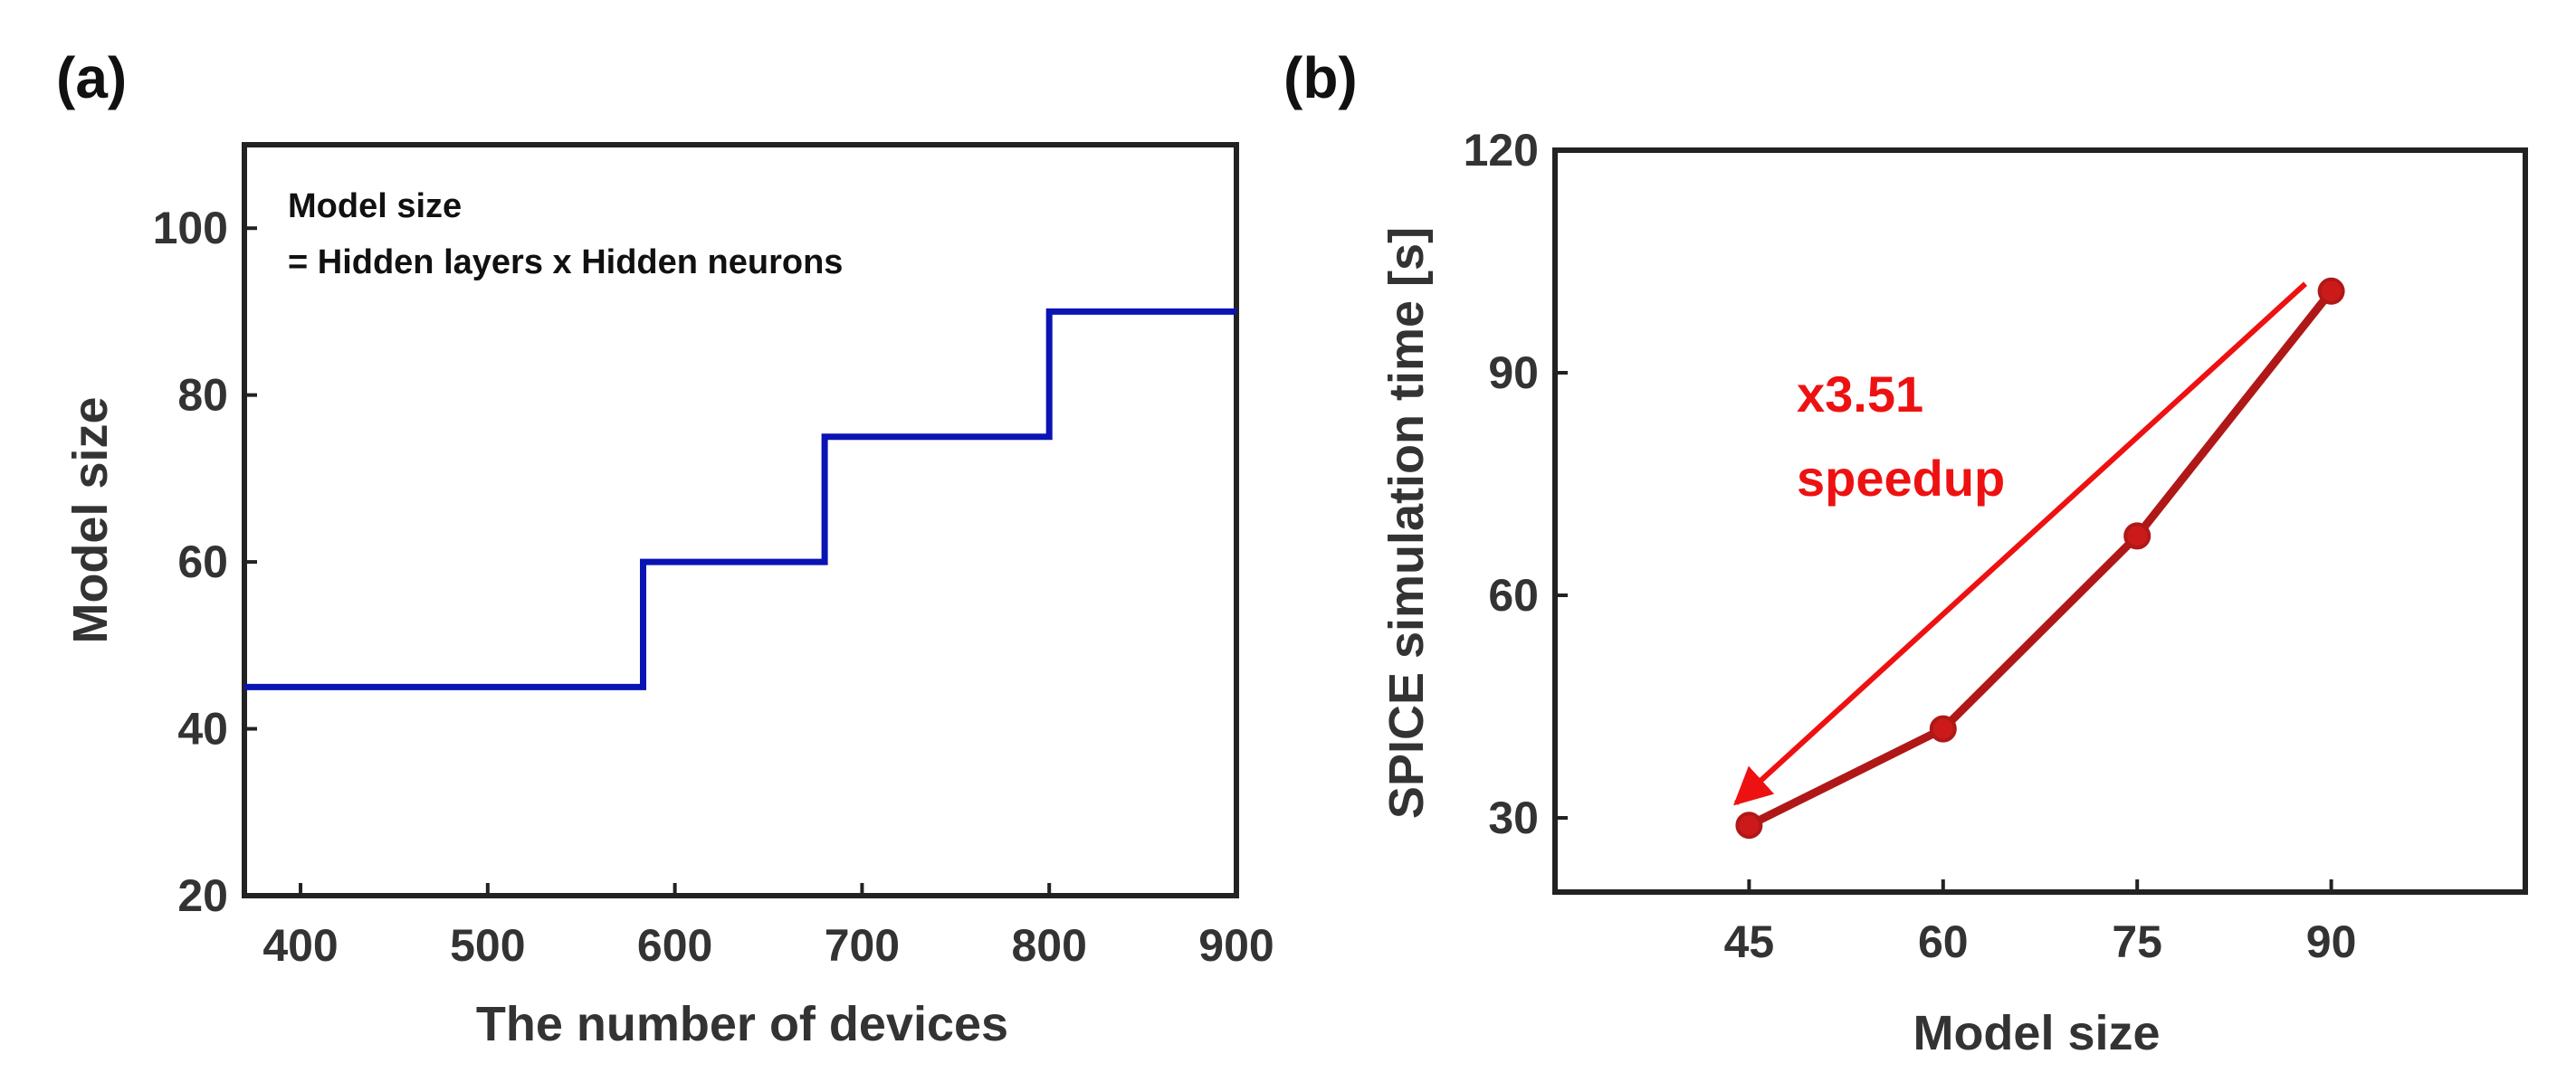  Describe the element at coordinates (674, 945) in the screenshot. I see `chart-a-xtick-label: 600` at that location.